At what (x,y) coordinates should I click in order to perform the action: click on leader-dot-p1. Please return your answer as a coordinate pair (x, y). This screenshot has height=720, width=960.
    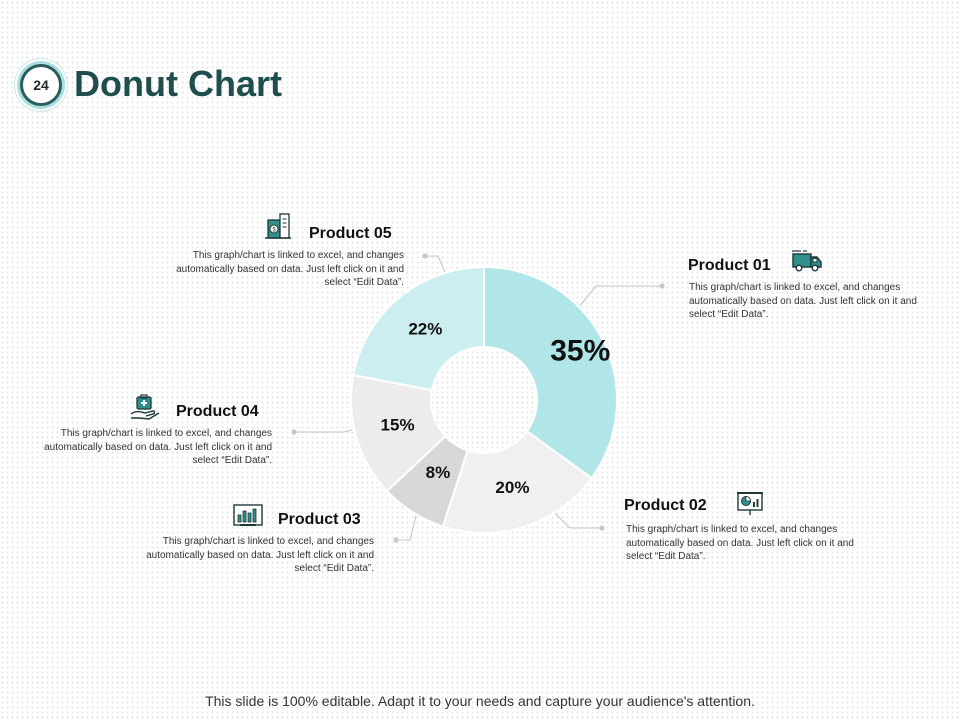
    Looking at the image, I should click on (662, 286).